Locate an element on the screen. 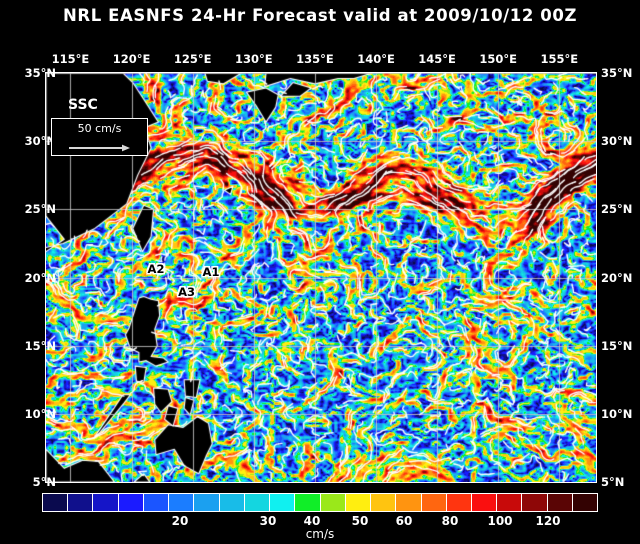 The width and height of the screenshot is (640, 544). lon-tick-0: 115°E is located at coordinates (70, 59).